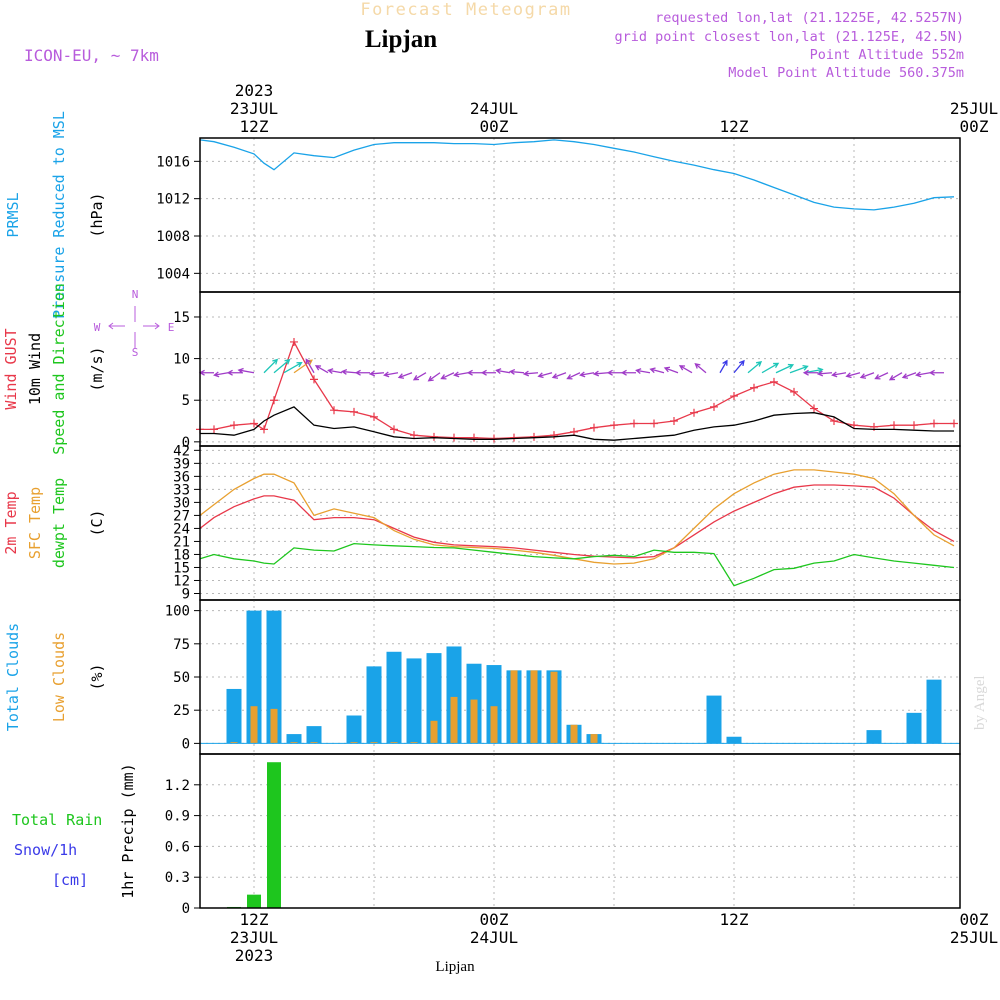  Describe the element at coordinates (494, 108) in the screenshot. I see `time-label-top: 24JUL` at that location.